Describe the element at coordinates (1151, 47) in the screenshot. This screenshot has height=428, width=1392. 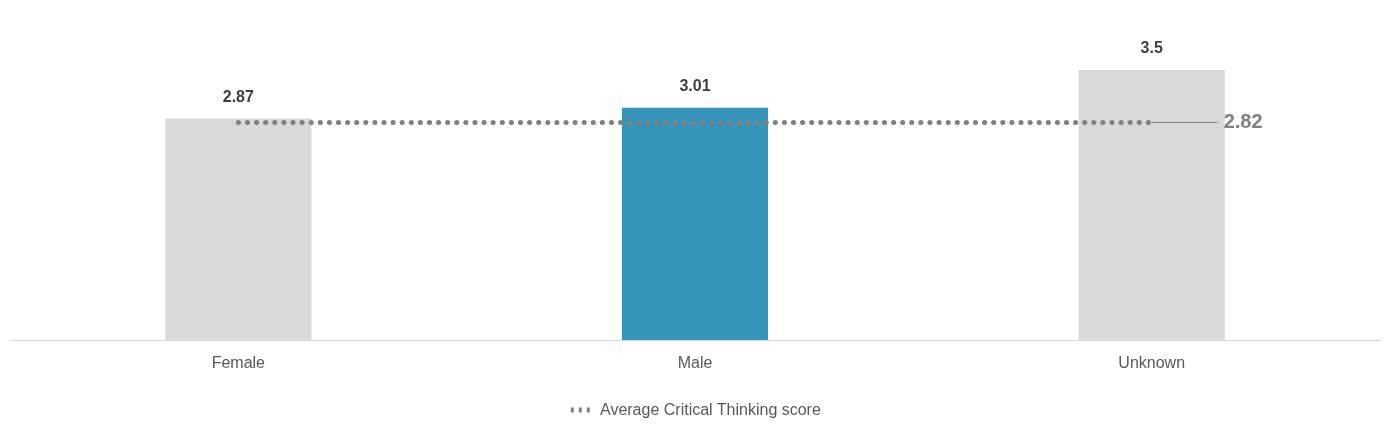
I see `data-label: 3.5` at that location.